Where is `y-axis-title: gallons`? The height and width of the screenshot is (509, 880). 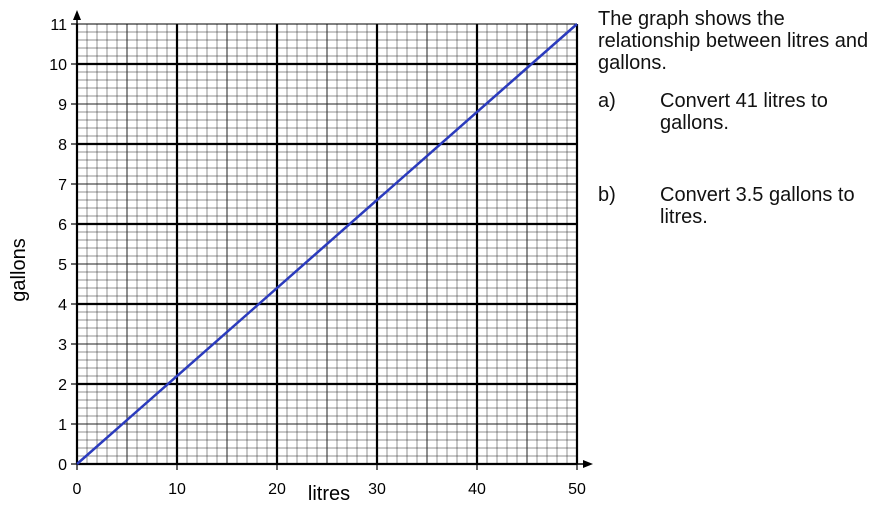 y-axis-title: gallons is located at coordinates (19, 269).